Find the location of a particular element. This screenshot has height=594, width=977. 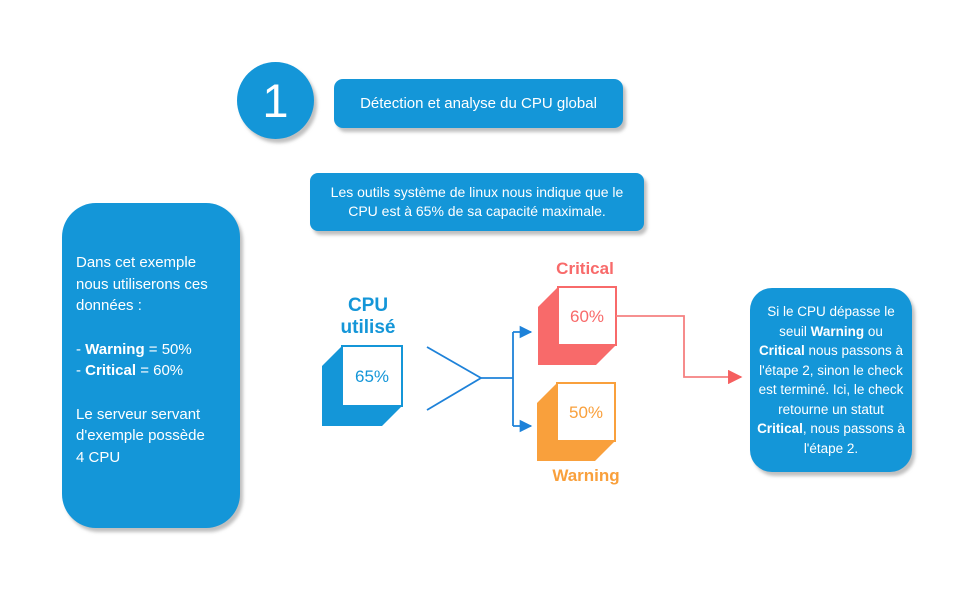

step-title: Détection et analyse du CPU global is located at coordinates (478, 103).